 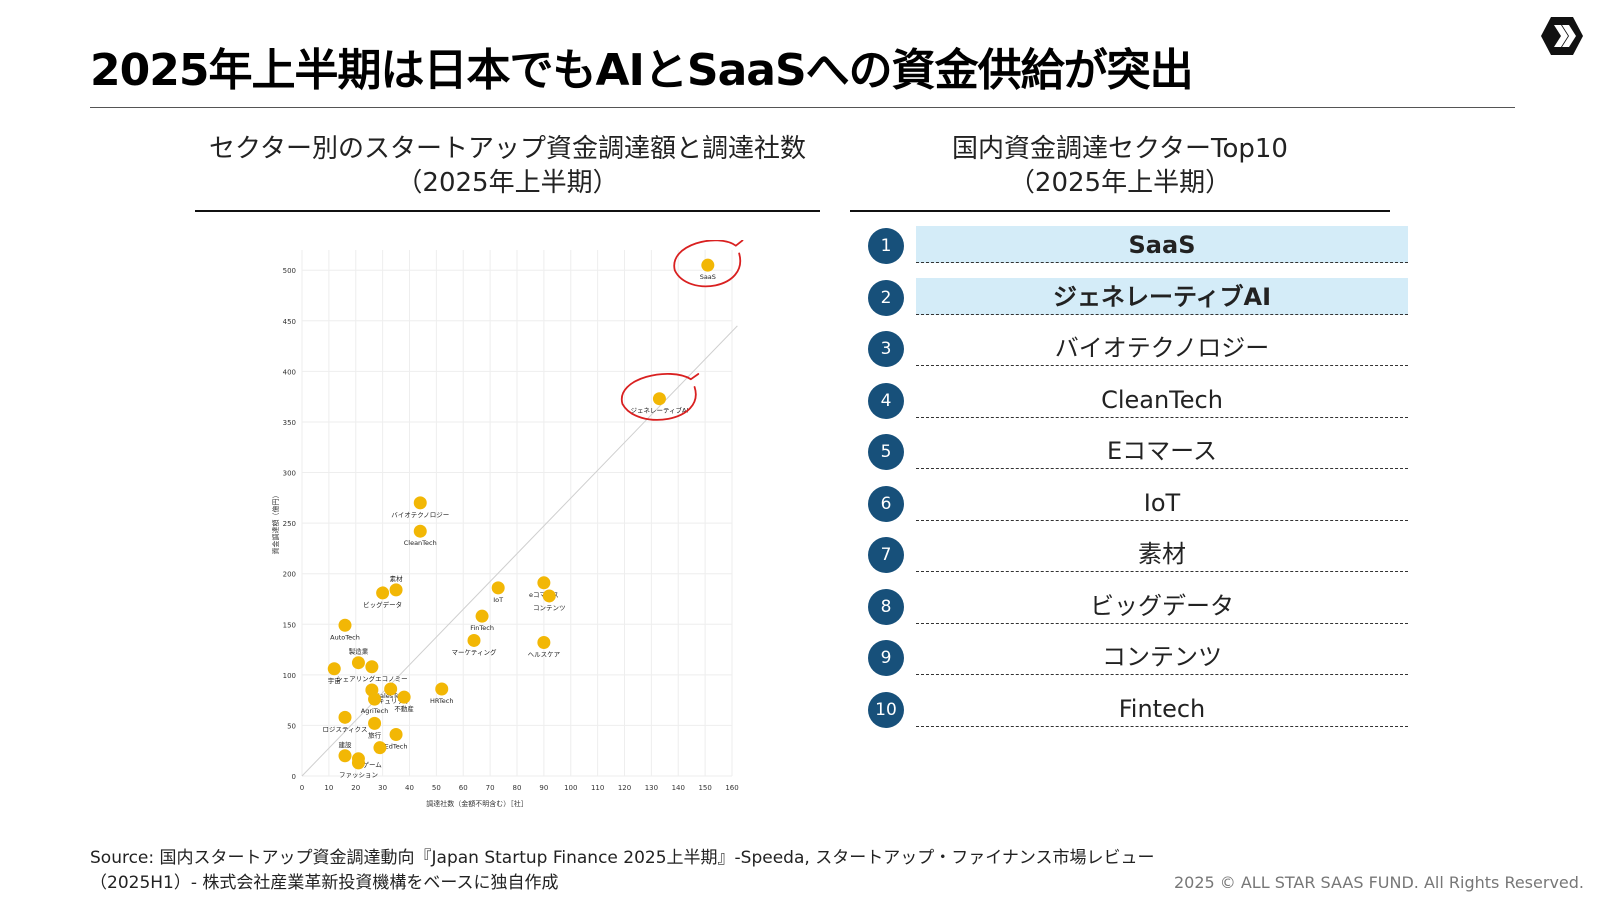 I want to click on rank-item: 10 Fintech, so click(x=1138, y=710).